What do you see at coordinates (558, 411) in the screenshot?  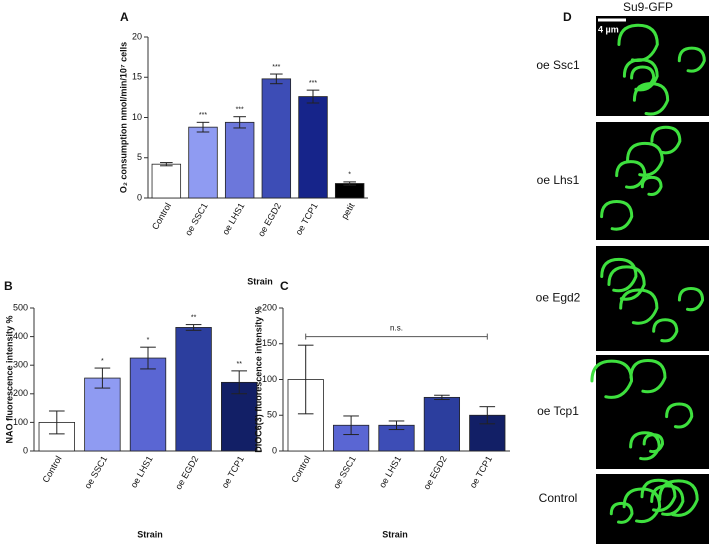 I see `row-label: oe Tcp1` at bounding box center [558, 411].